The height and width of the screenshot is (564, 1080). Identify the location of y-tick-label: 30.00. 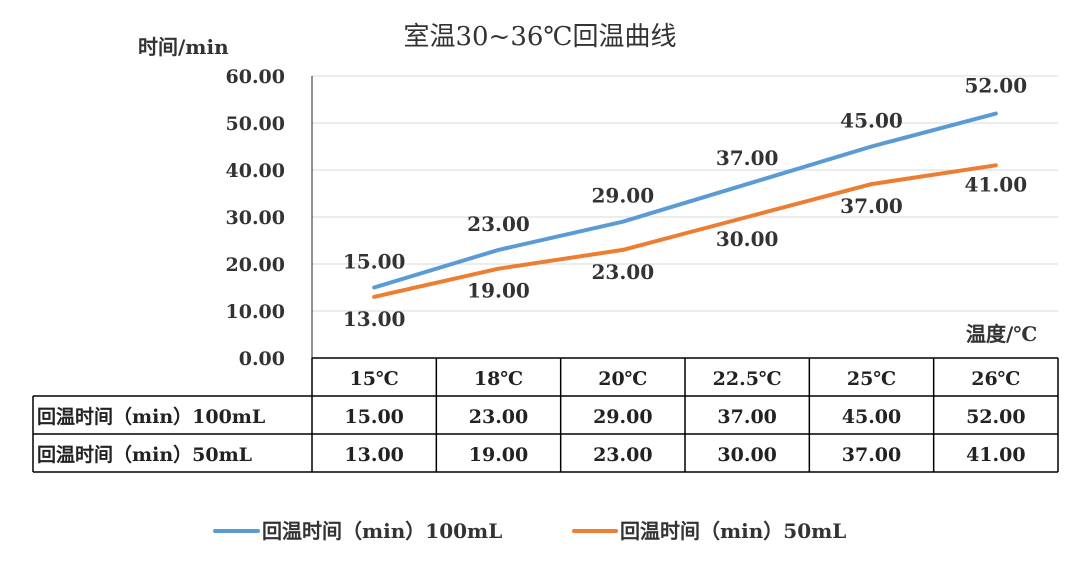
(256, 218).